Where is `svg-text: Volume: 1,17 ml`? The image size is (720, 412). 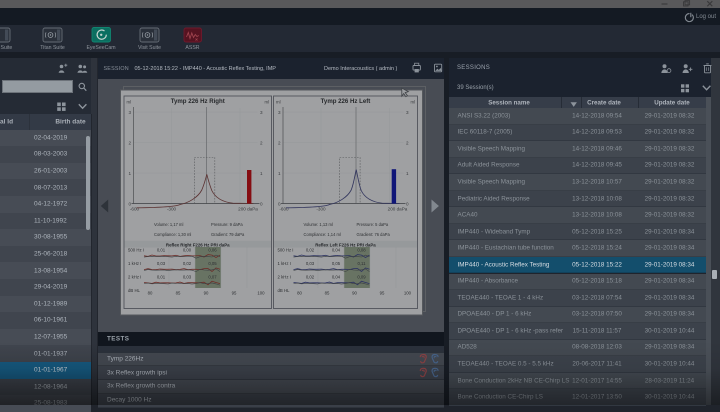 svg-text: Volume: 1,17 ml is located at coordinates (168, 224).